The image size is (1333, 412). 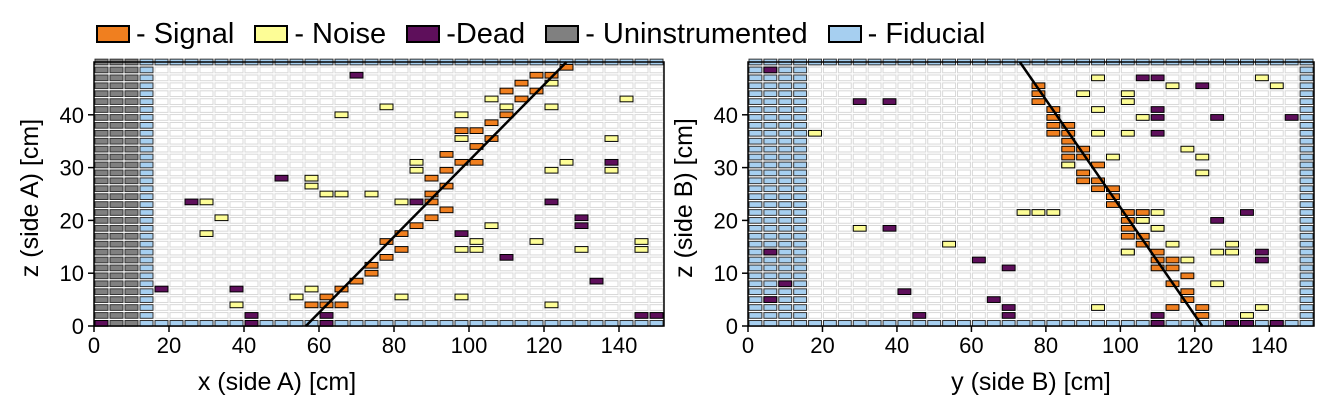 I want to click on dead-hit, so click(x=251, y=315).